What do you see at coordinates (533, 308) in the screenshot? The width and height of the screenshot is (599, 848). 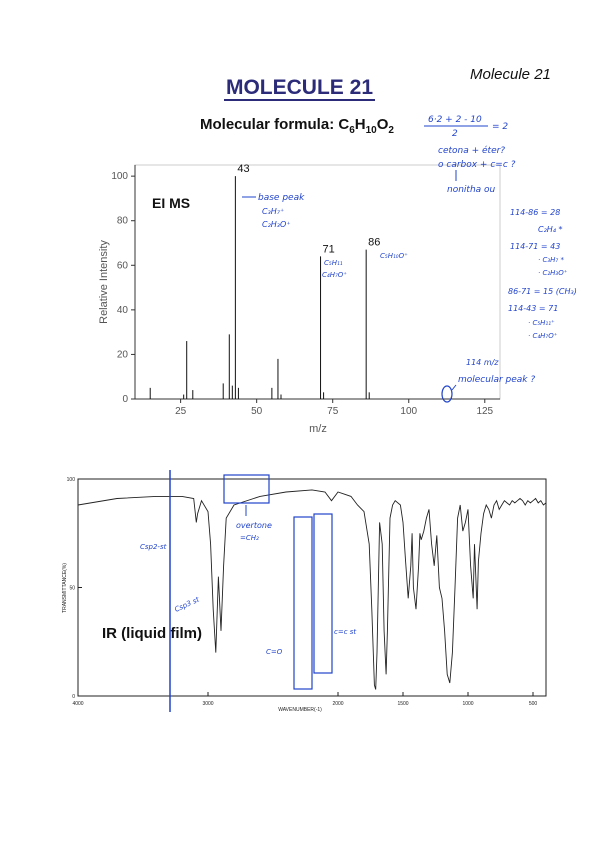 I see `fragment-math-7: 114-43 = 71` at bounding box center [533, 308].